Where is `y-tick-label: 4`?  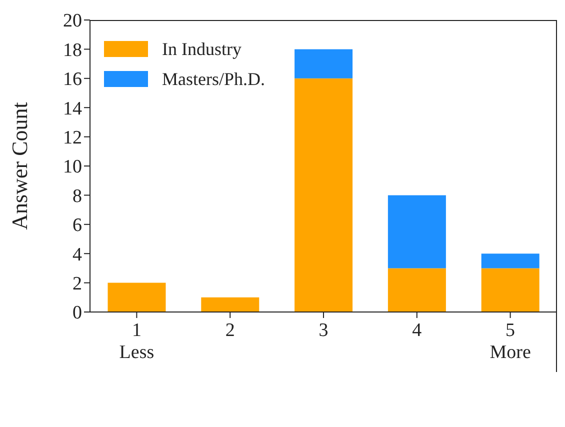 y-tick-label: 4 is located at coordinates (77, 255).